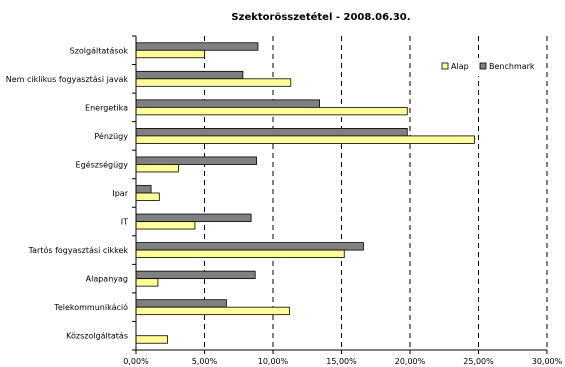 The height and width of the screenshot is (367, 565). I want to click on category-label: Közszolgáltatás, so click(97, 336).